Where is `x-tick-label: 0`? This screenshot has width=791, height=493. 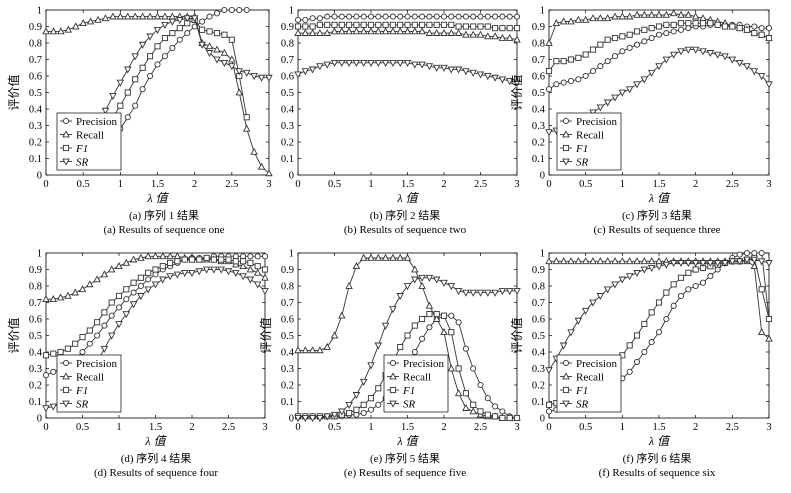
x-tick-label: 0 is located at coordinates (548, 427).